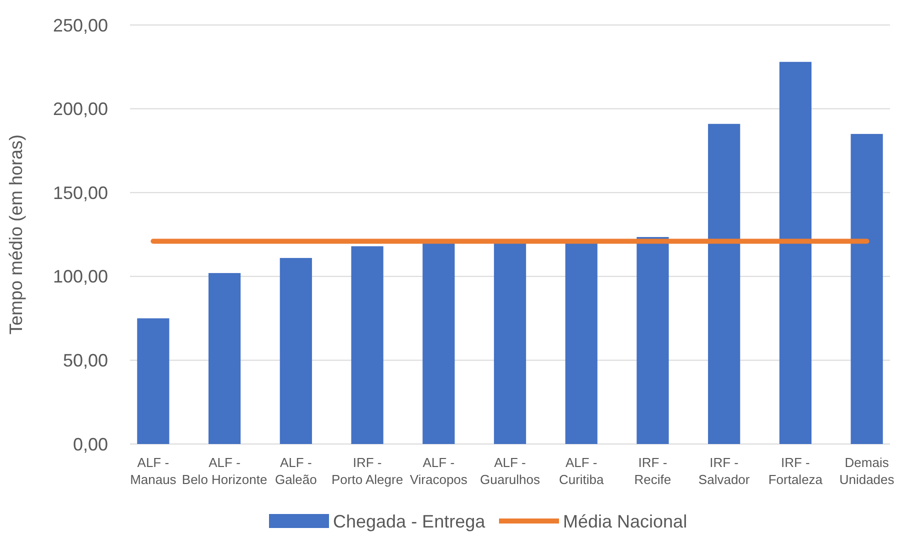  What do you see at coordinates (653, 471) in the screenshot?
I see `x-tick-label: IRF - Recife` at bounding box center [653, 471].